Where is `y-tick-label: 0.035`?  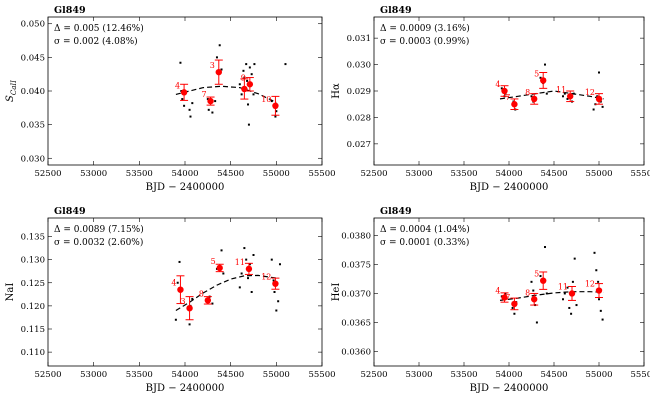
y-tick-label: 0.035 is located at coordinates (33, 126).